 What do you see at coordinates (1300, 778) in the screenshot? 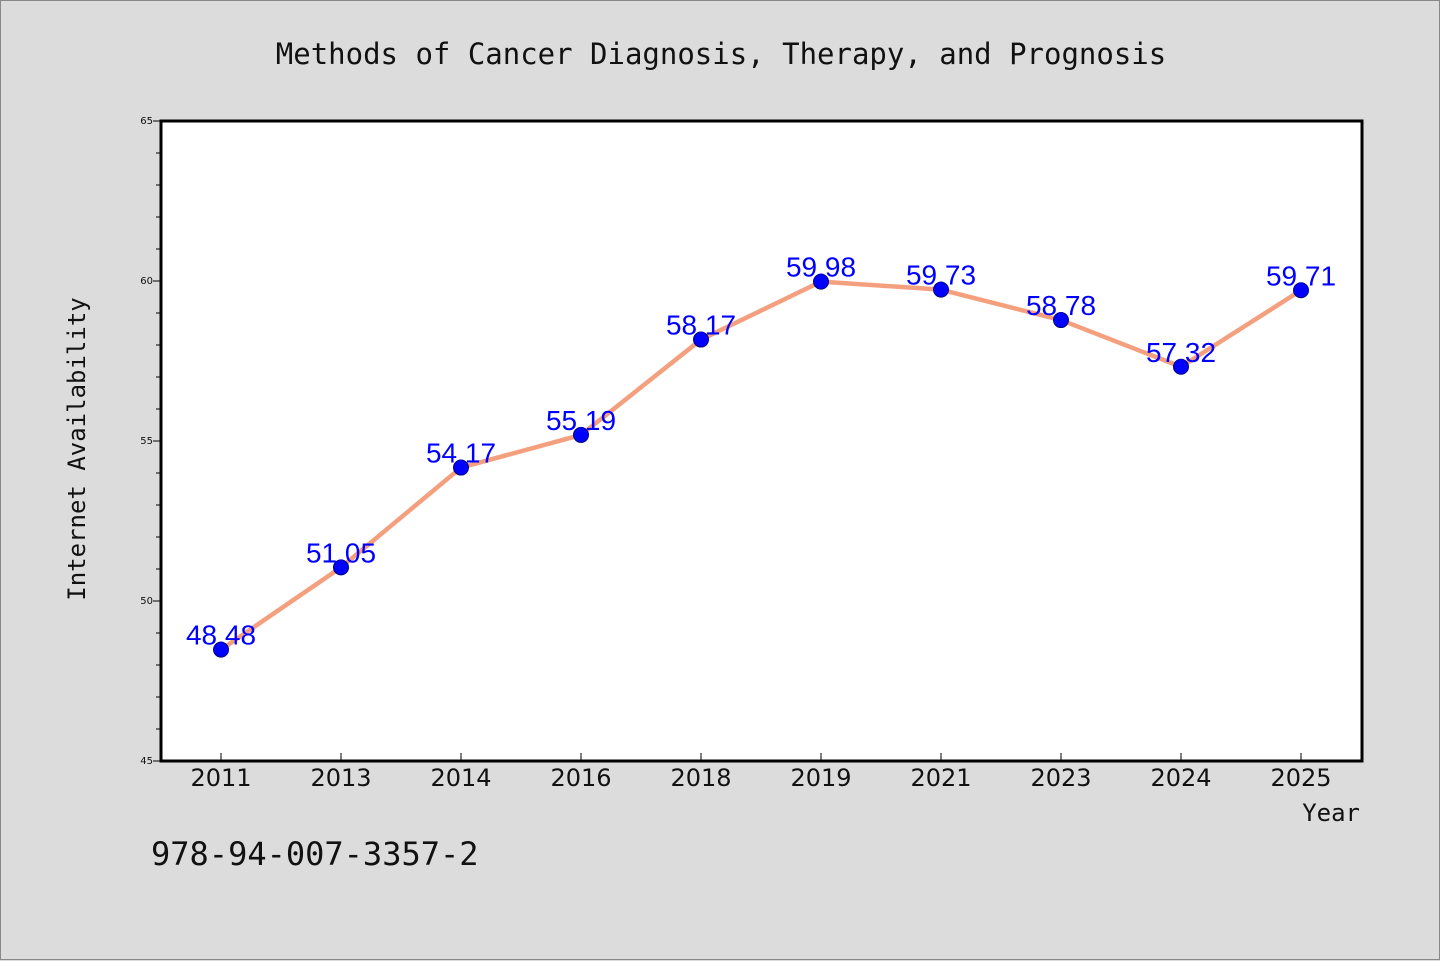
I see `x-tick-label: 2025` at bounding box center [1300, 778].